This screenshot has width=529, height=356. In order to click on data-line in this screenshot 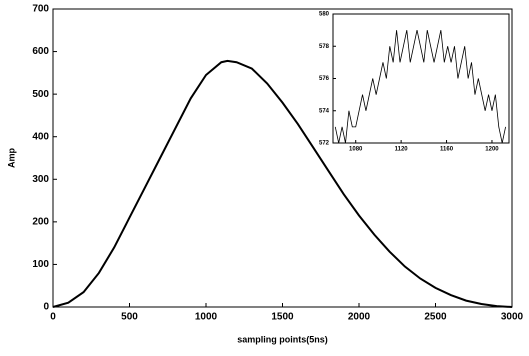, I will do `click(420, 87)`.